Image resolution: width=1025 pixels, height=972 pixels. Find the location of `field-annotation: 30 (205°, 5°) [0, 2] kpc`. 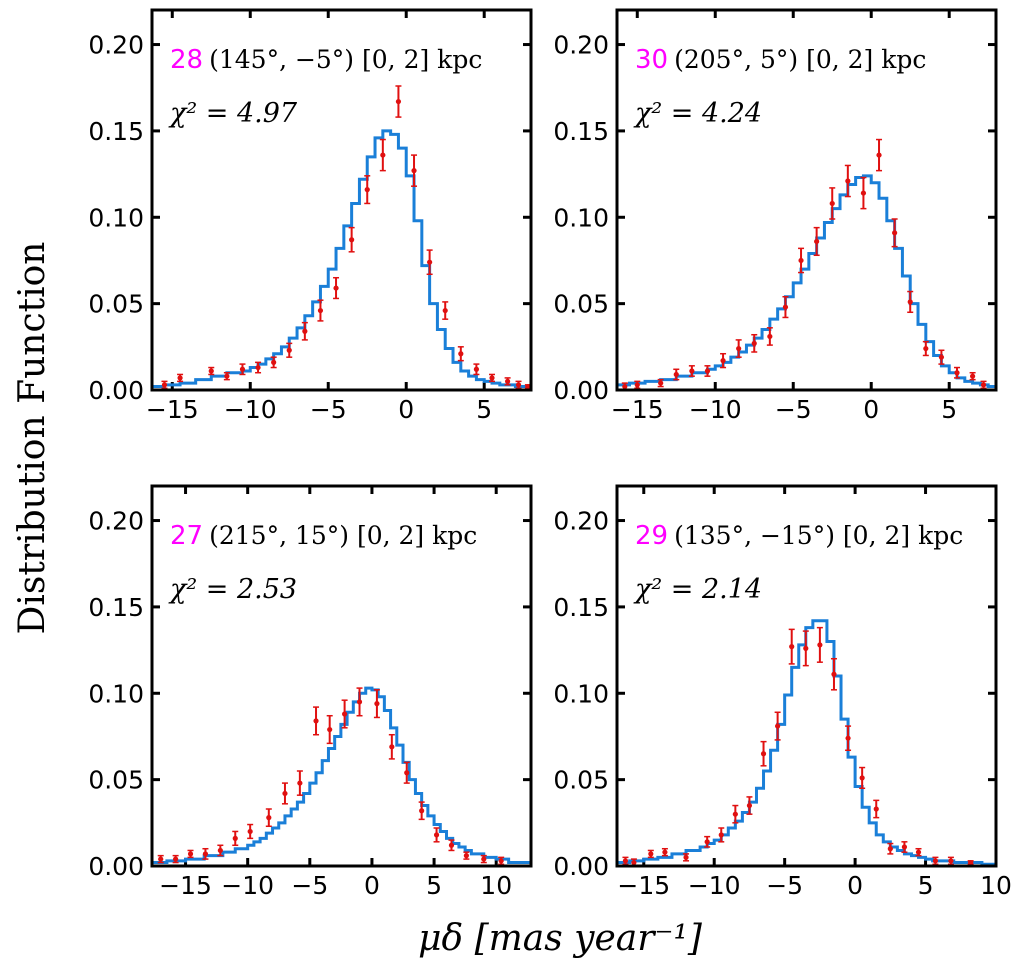

field-annotation: 30 (205°, 5°) [0, 2] kpc is located at coordinates (780, 60).